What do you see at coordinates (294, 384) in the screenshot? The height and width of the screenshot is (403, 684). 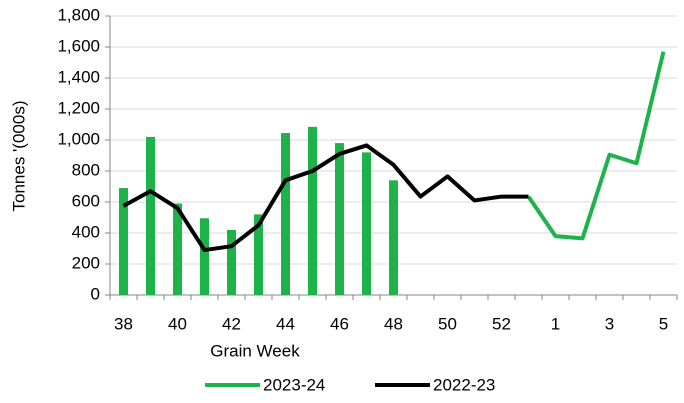 I see `legend-label: 2023-24` at bounding box center [294, 384].